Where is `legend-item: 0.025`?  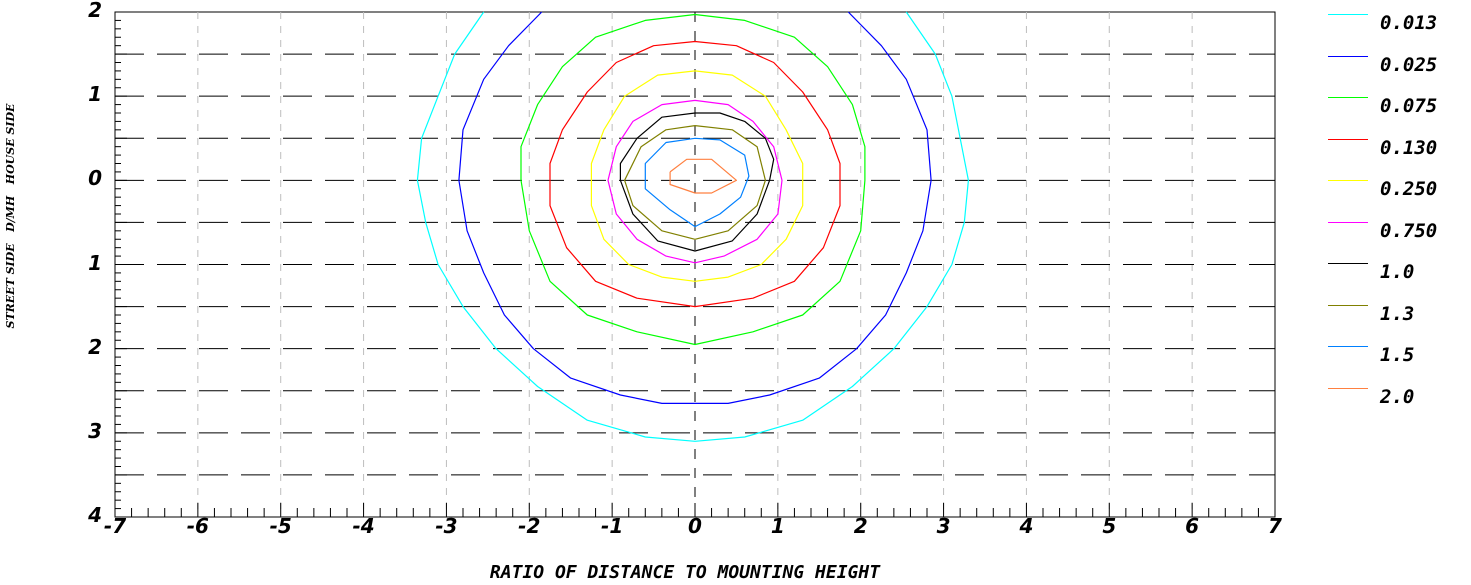
legend-item: 0.025 is located at coordinates (1398, 67).